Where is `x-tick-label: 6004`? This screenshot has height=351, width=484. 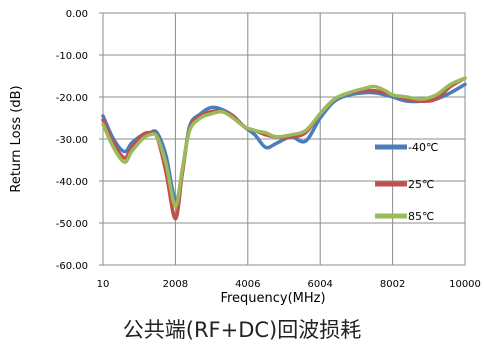
x-tick-label: 6004 is located at coordinates (319, 284).